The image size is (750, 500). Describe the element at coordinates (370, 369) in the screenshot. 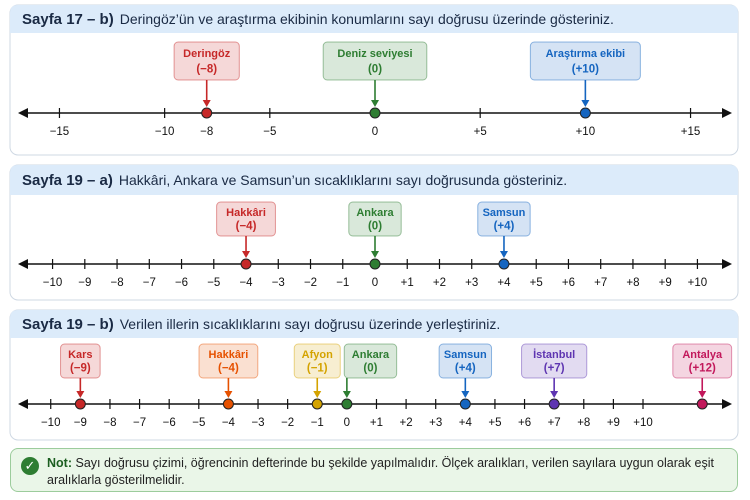

I see `point-label: (0)` at that location.